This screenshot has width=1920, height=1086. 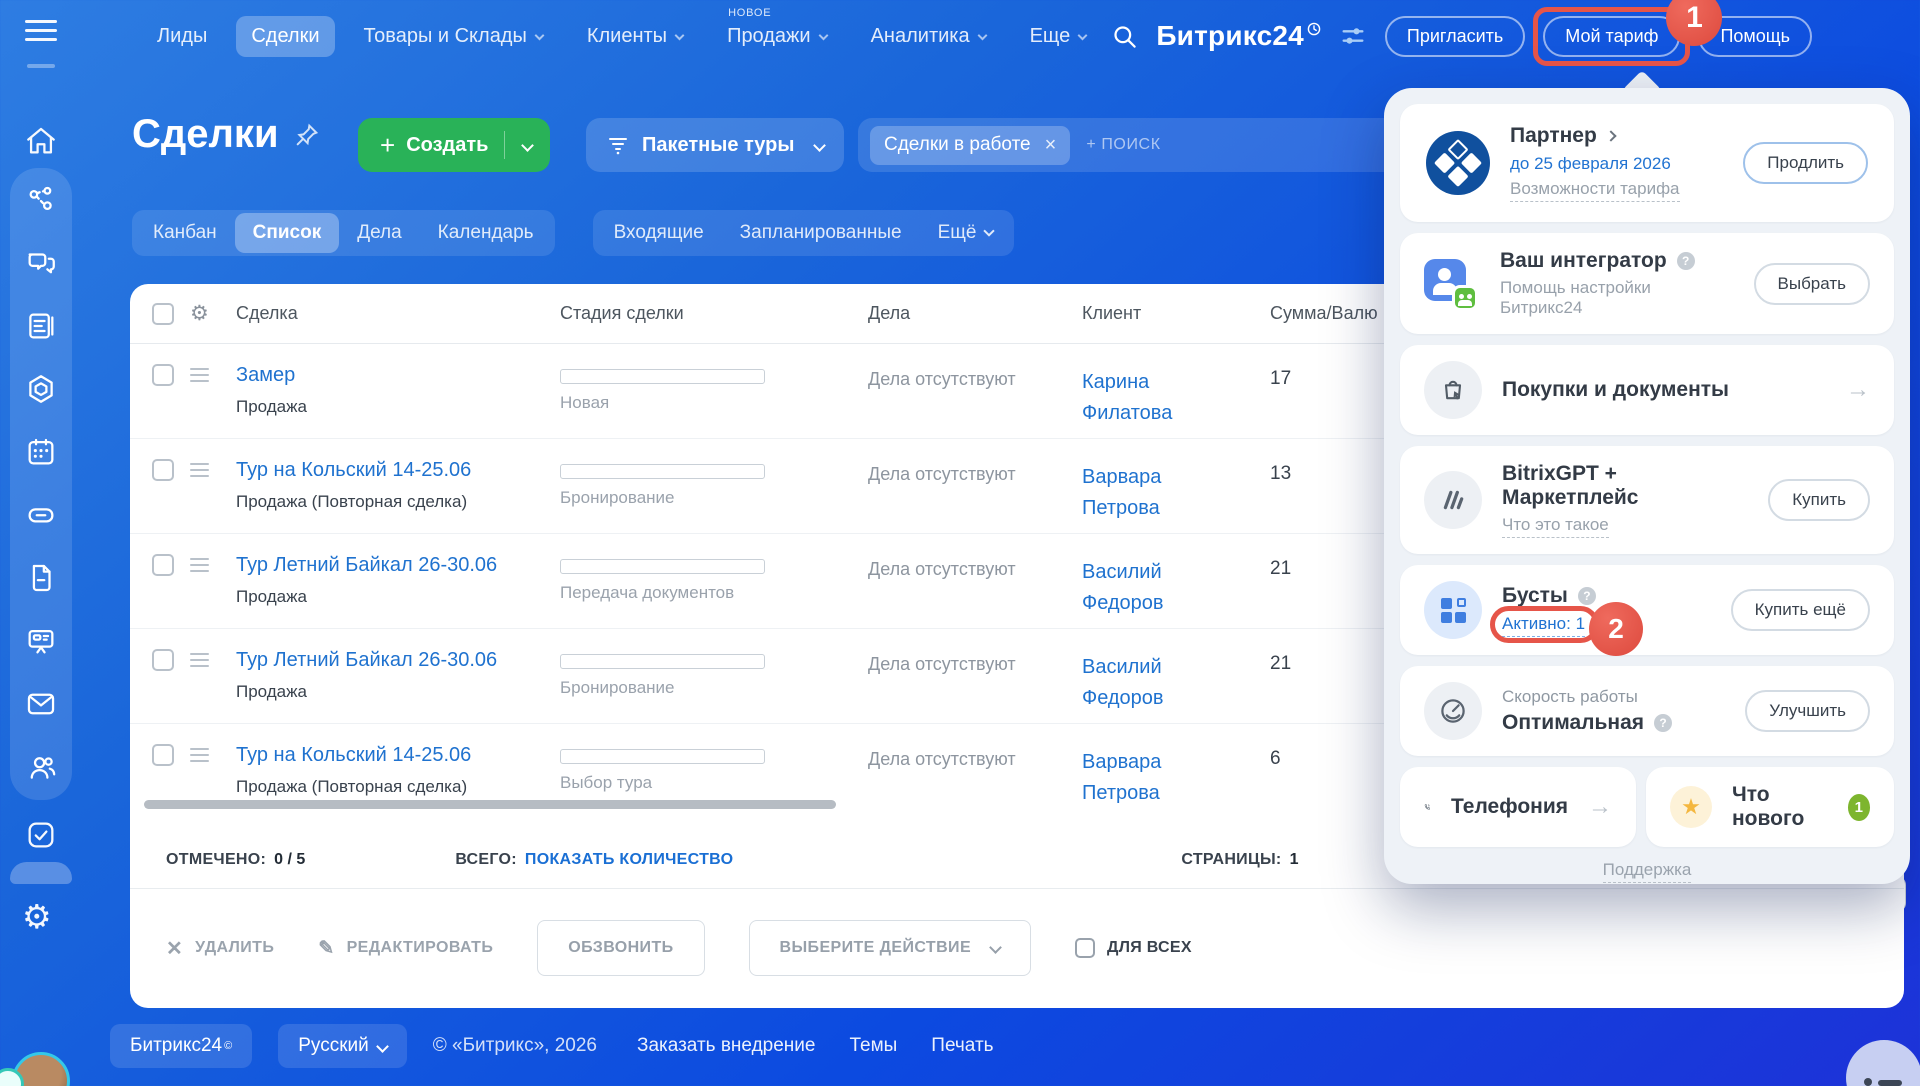 I want to click on edit-button: ✎ РЕДАКТИРОВАТЬ, so click(x=406, y=948).